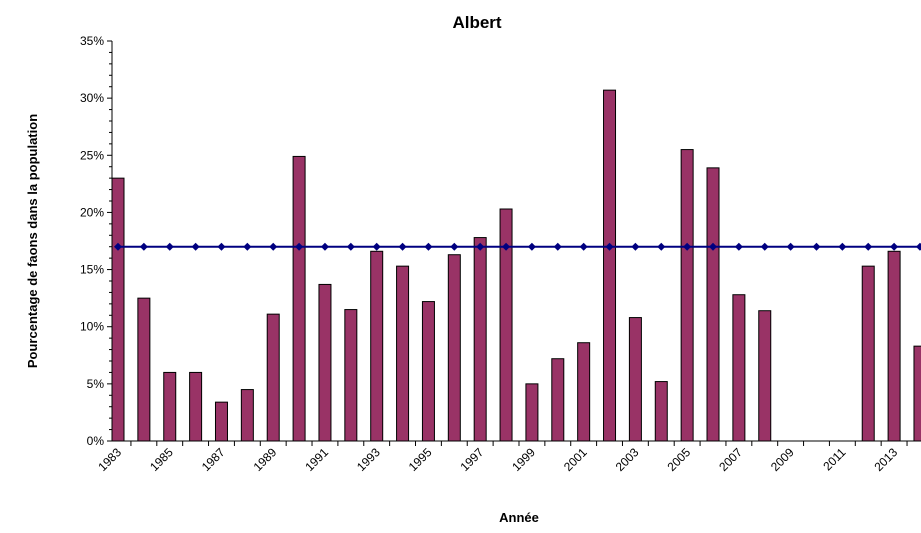  I want to click on y-tick-label: 15%, so click(92, 270).